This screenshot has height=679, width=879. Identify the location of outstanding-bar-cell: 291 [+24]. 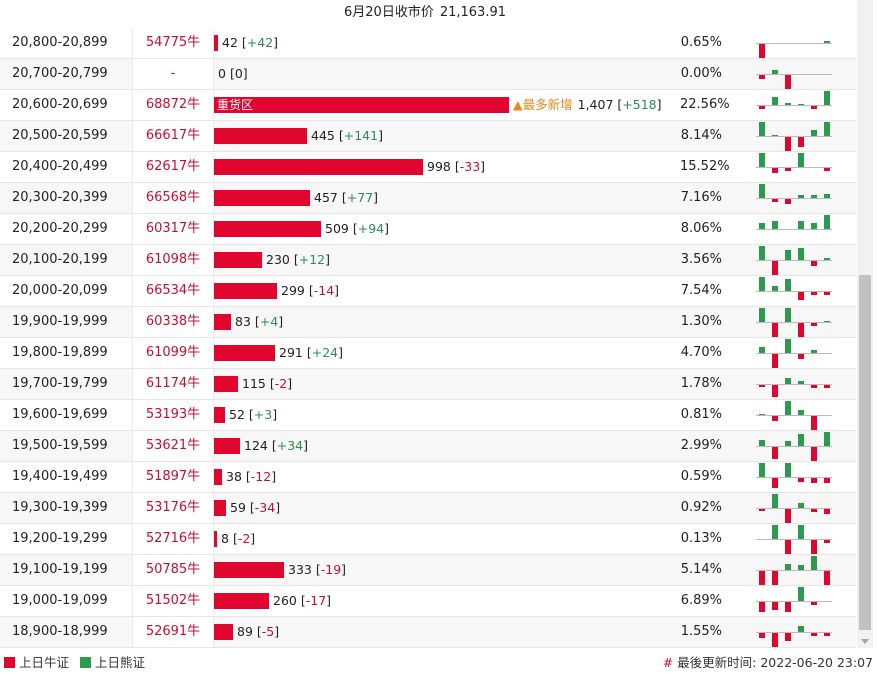
(444, 353).